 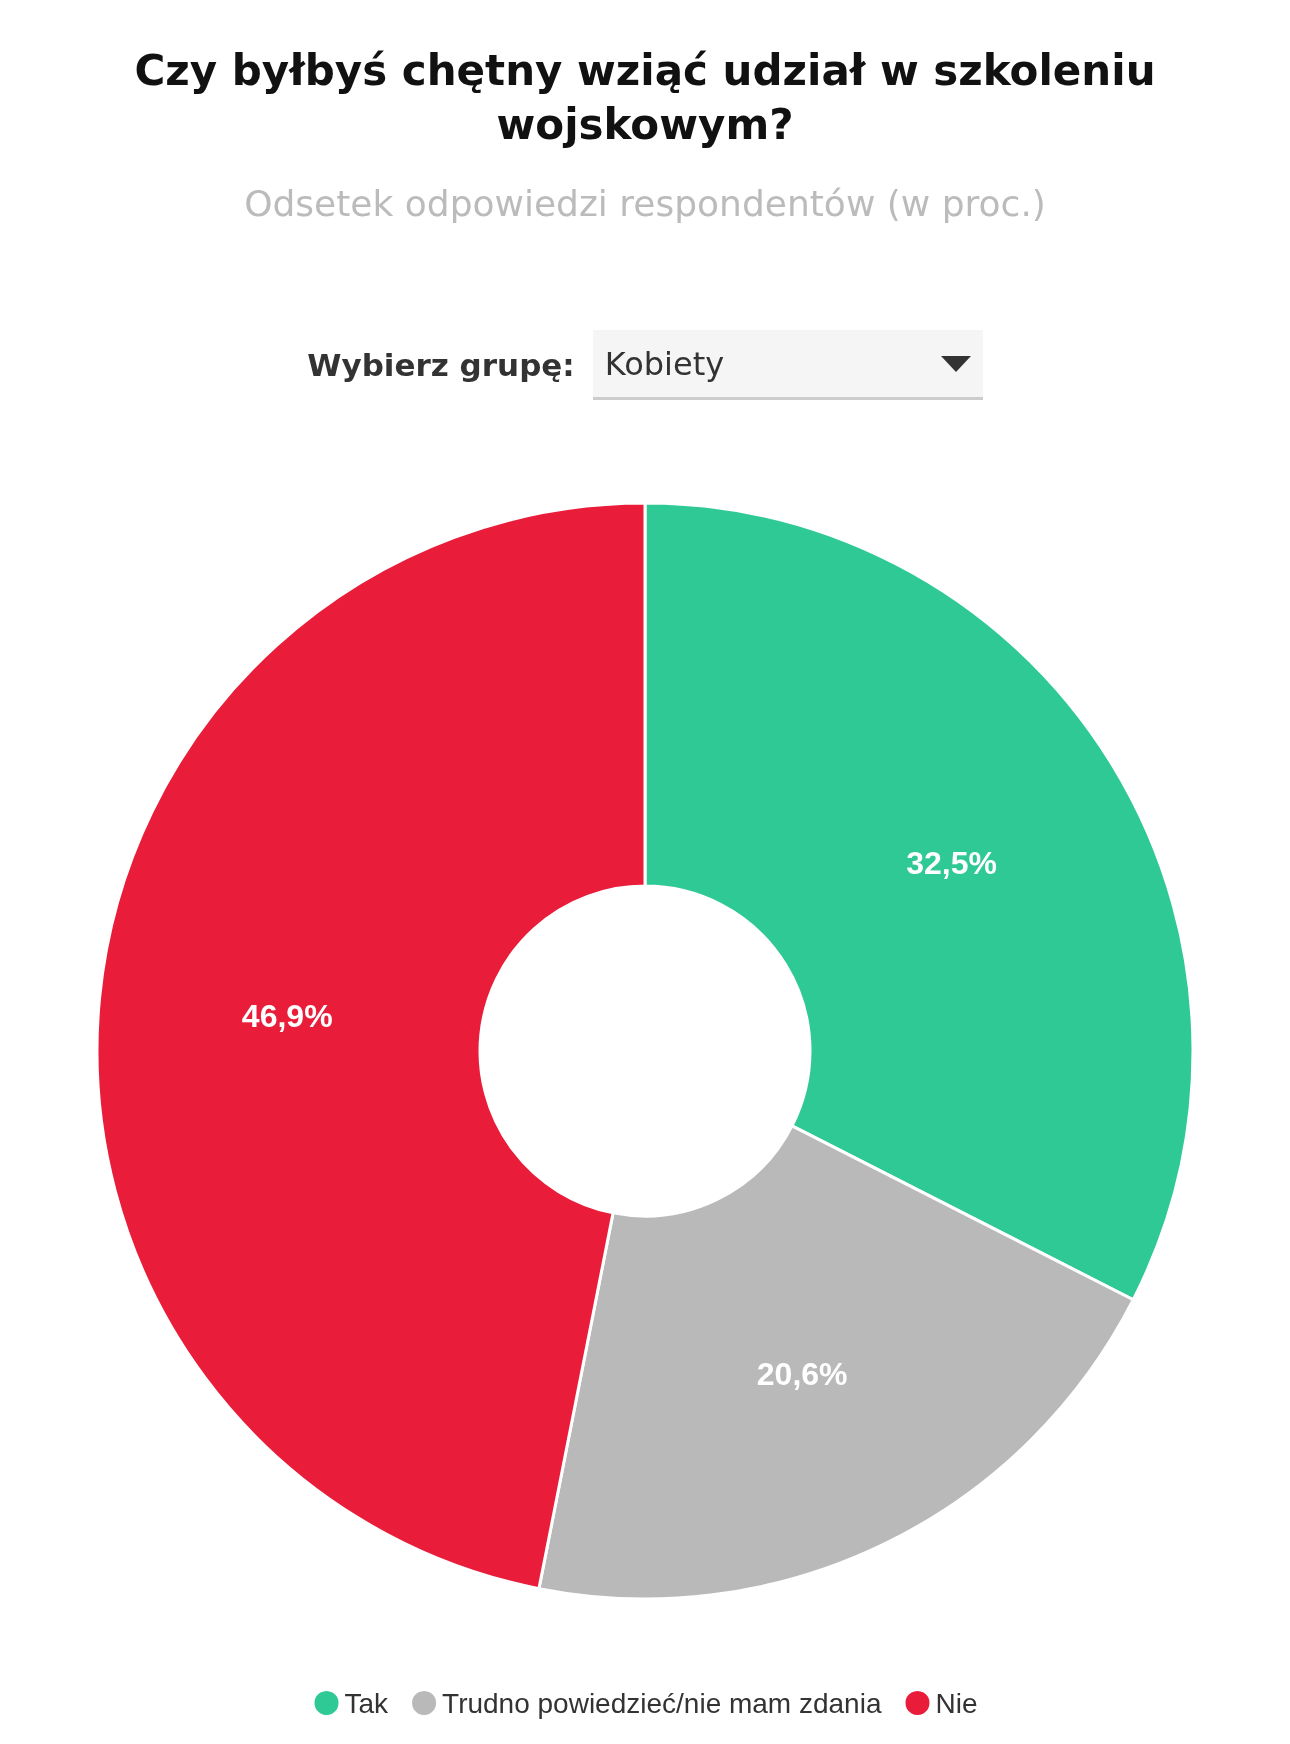 I want to click on chart-title: Czy byłbyś chętny wziąć udział w szkoleniu wojskowym?, so click(x=645, y=97).